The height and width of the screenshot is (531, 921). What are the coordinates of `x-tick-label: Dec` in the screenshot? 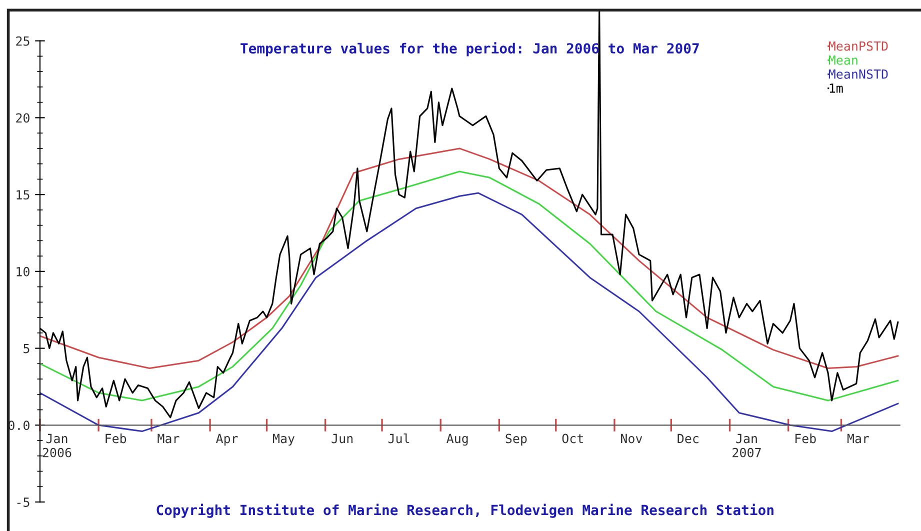 It's located at (688, 439).